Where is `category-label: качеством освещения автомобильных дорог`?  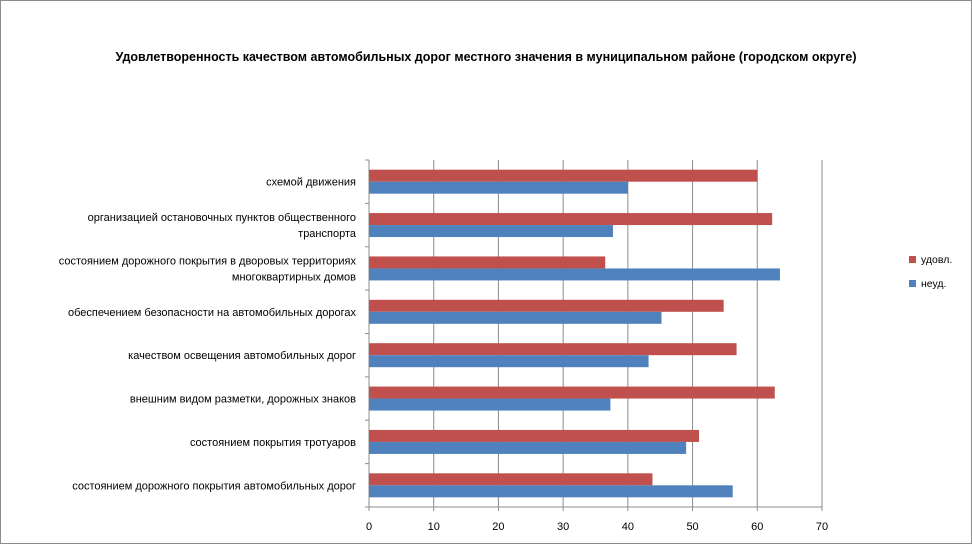 category-label: качеством освещения автомобильных дорог is located at coordinates (242, 356).